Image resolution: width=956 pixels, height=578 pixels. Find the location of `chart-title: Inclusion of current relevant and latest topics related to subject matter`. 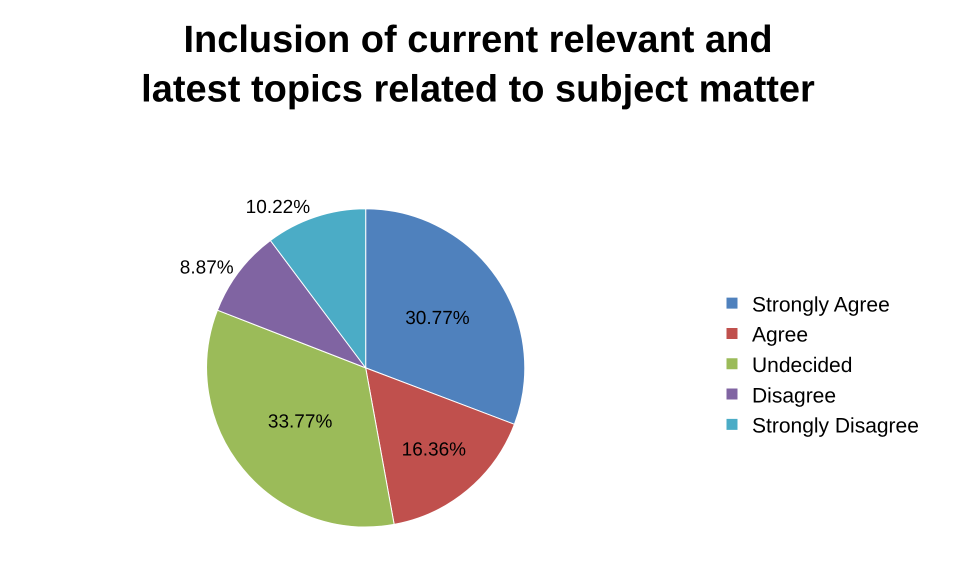

chart-title: Inclusion of current relevant and latest topics related to subject matter is located at coordinates (478, 64).